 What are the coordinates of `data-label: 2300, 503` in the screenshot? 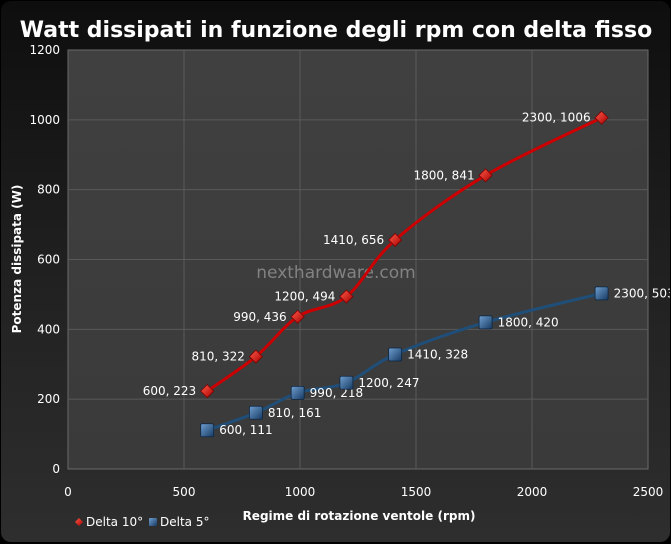 It's located at (642, 293).